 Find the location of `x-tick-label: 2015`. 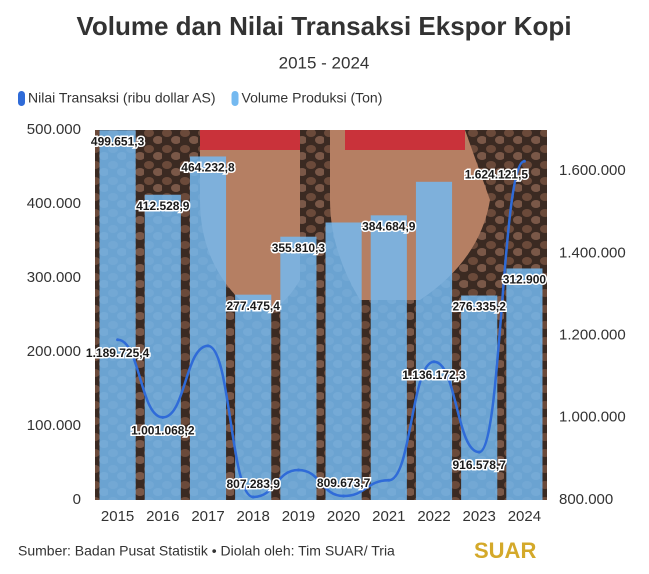

x-tick-label: 2015 is located at coordinates (117, 516).